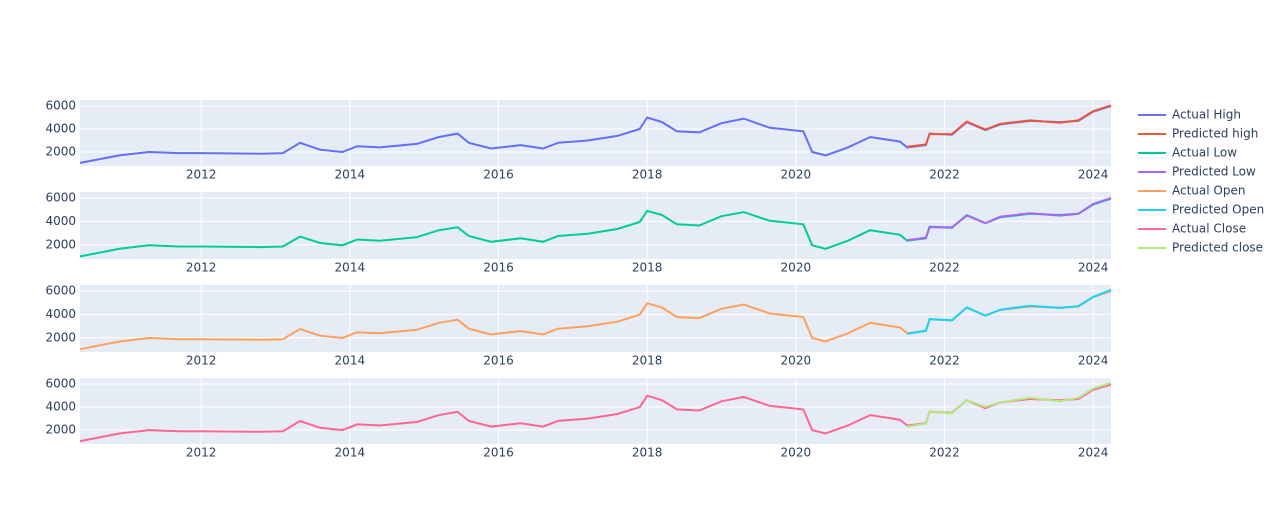 This screenshot has width=1282, height=525. I want to click on legend-label: Actual Open, so click(1208, 191).